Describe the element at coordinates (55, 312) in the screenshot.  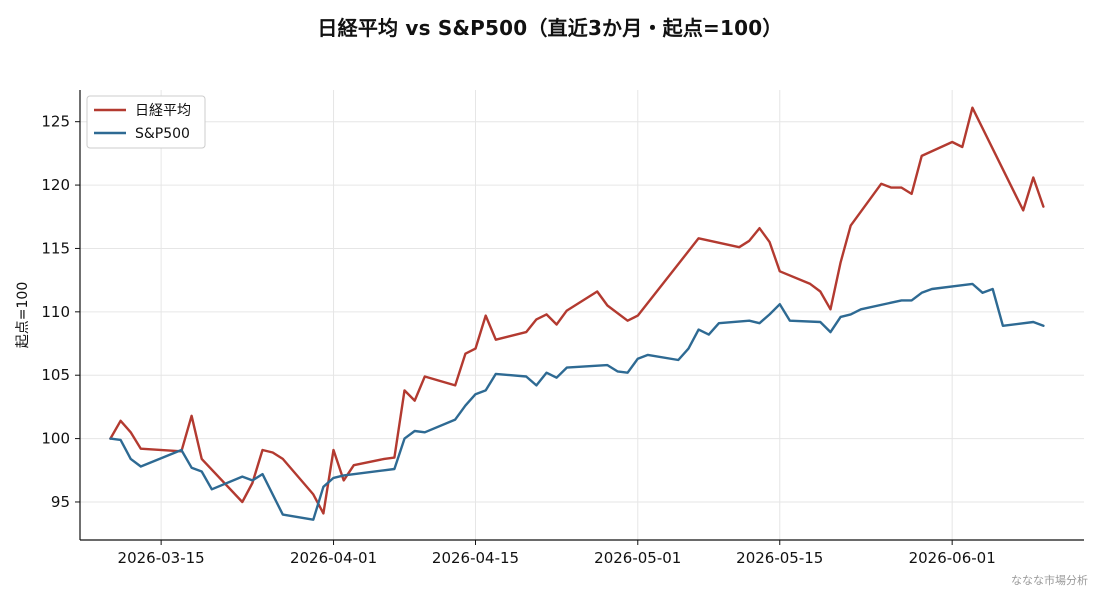
I see `y-tick-label: 110` at that location.